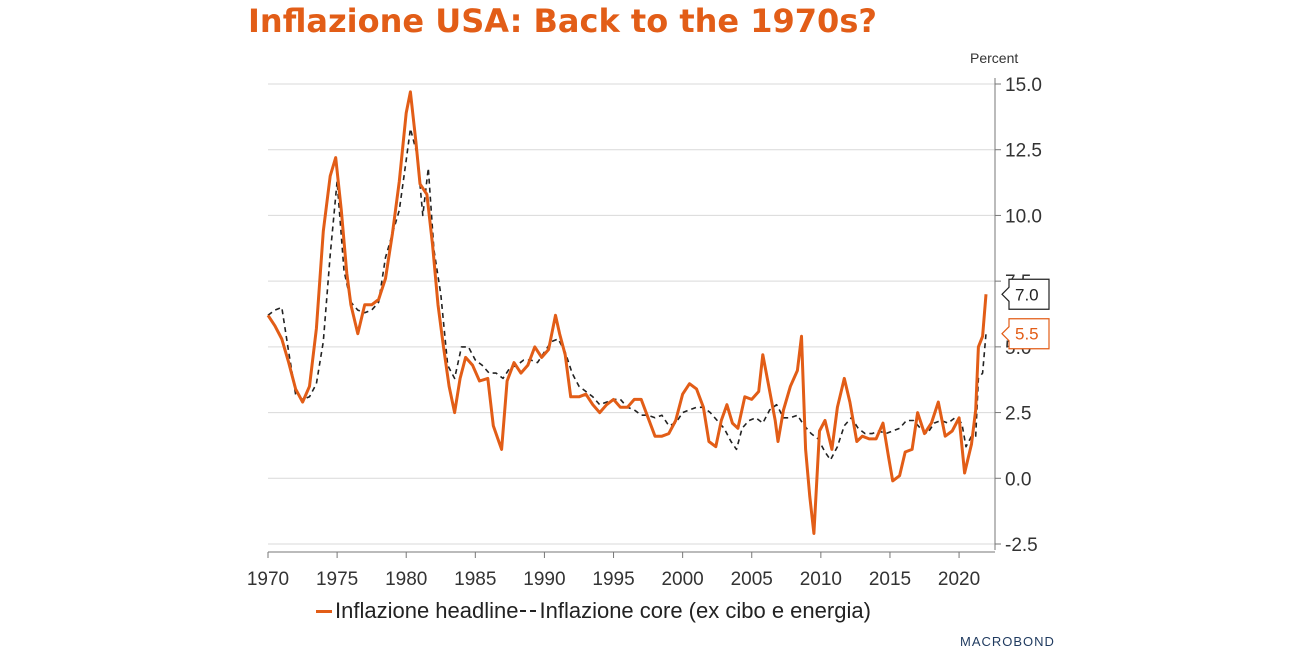 This screenshot has height=660, width=1307. What do you see at coordinates (324, 611) in the screenshot?
I see `legend-swatch-headline` at bounding box center [324, 611].